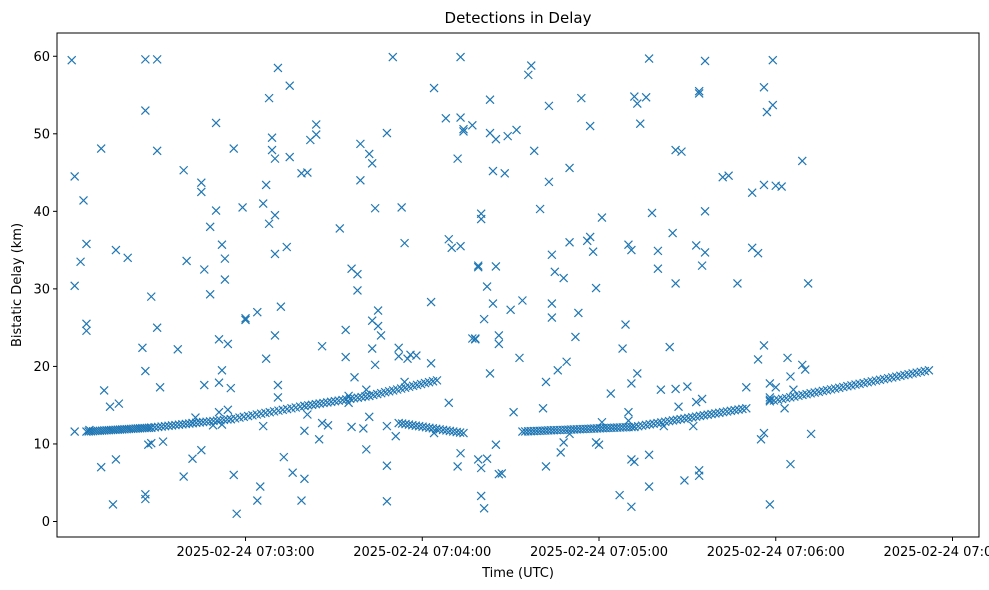  Describe the element at coordinates (517, 573) in the screenshot. I see `x-axis-label: Time (UTC)` at that location.